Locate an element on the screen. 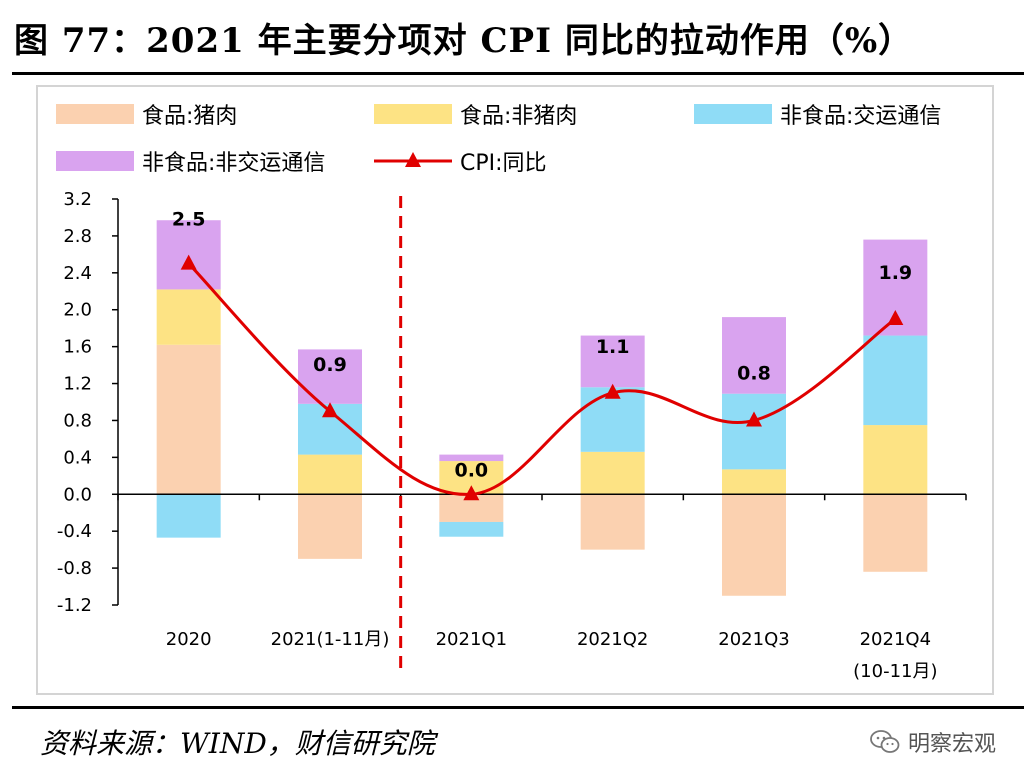  source-note: 资料来源：WIND，财信研究院 is located at coordinates (237, 743).